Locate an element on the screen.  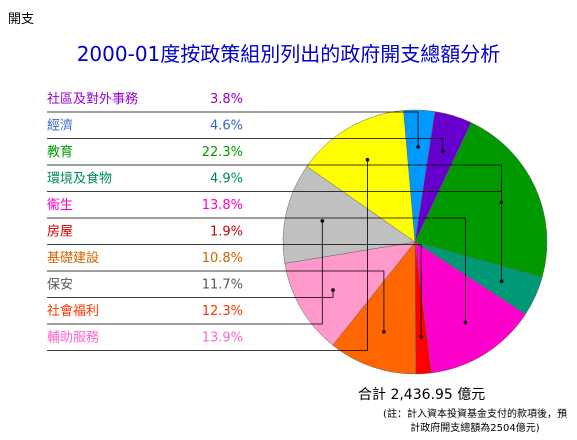
legend-value: 4.6% is located at coordinates (226, 126).